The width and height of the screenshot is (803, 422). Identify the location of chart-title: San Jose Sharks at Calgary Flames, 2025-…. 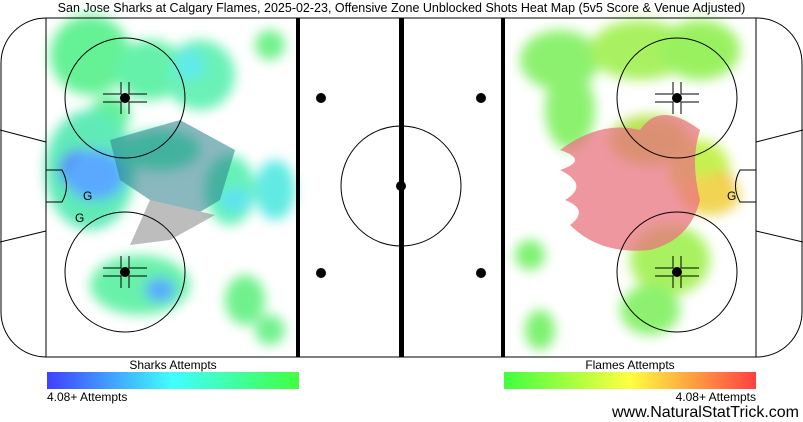
(401, 8).